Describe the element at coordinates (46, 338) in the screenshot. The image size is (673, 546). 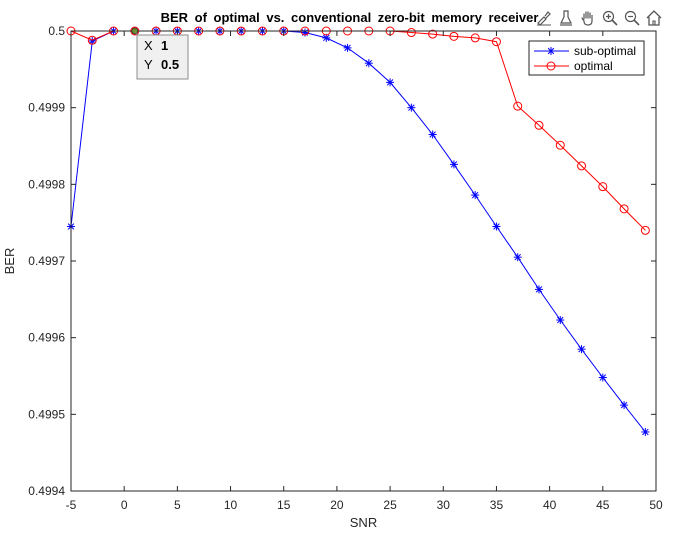
I see `y-tick-label: 0.4996` at that location.